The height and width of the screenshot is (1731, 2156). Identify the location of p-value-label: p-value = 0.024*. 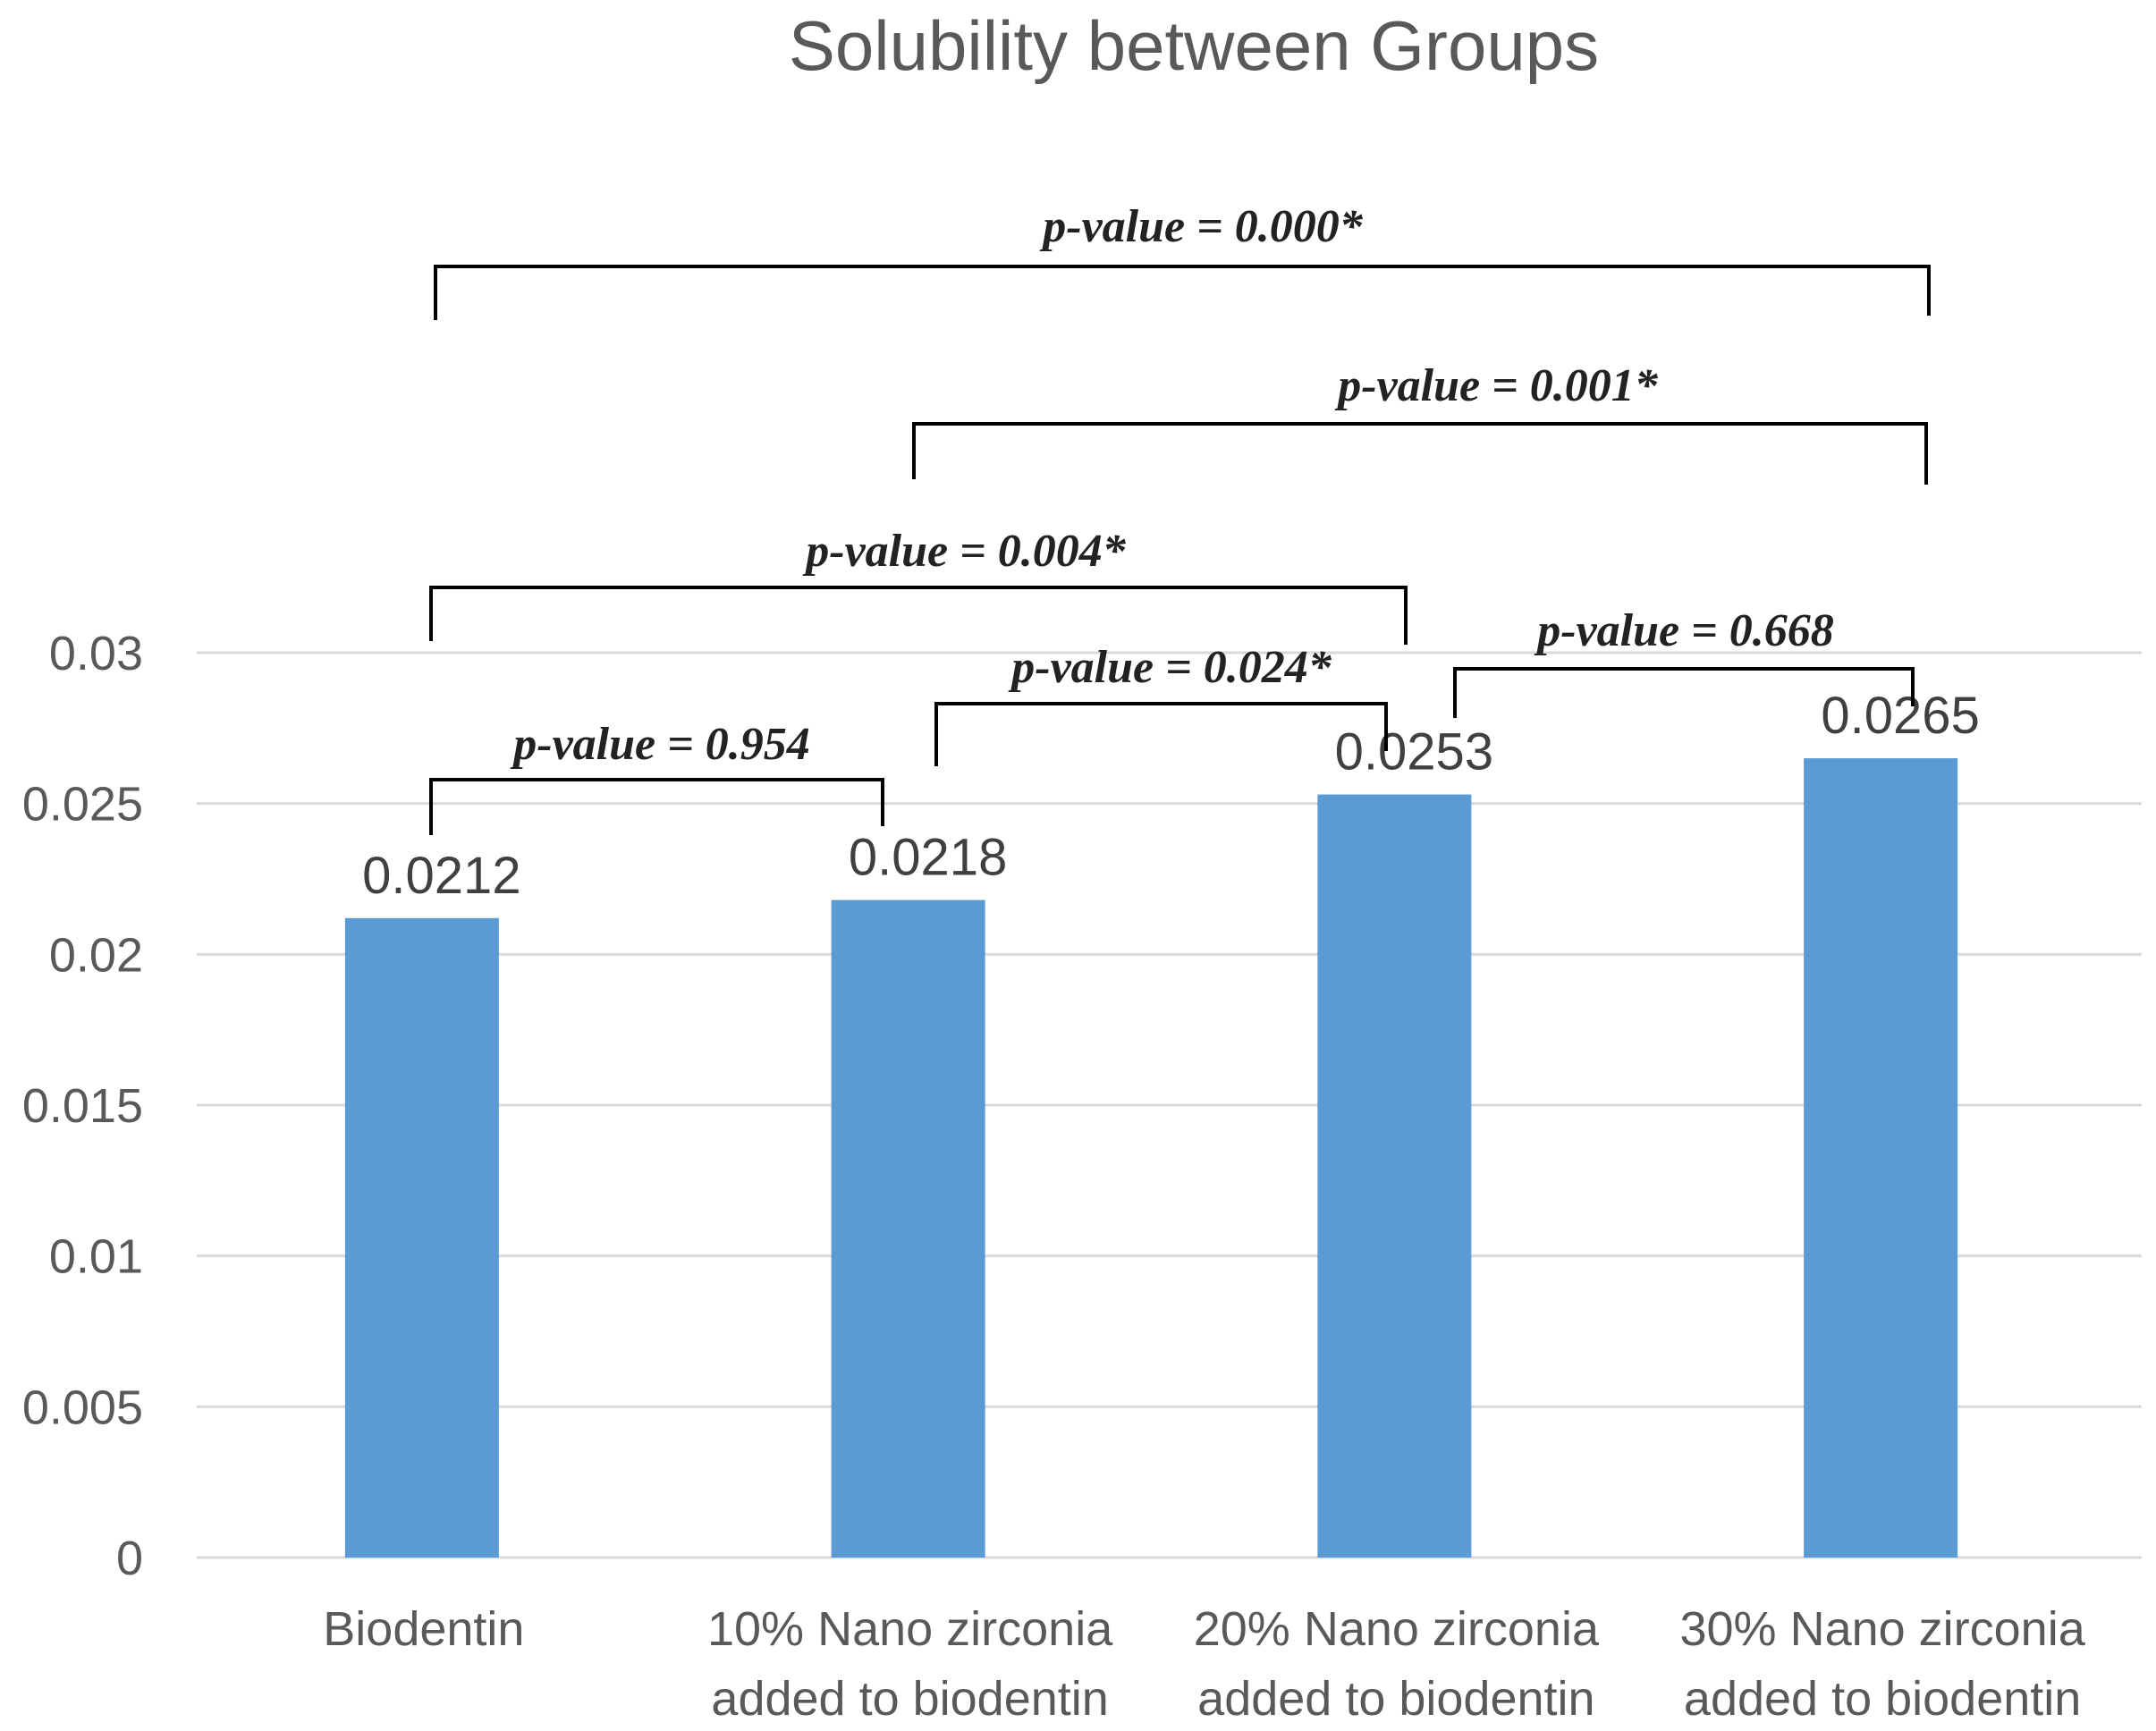
(1170, 667).